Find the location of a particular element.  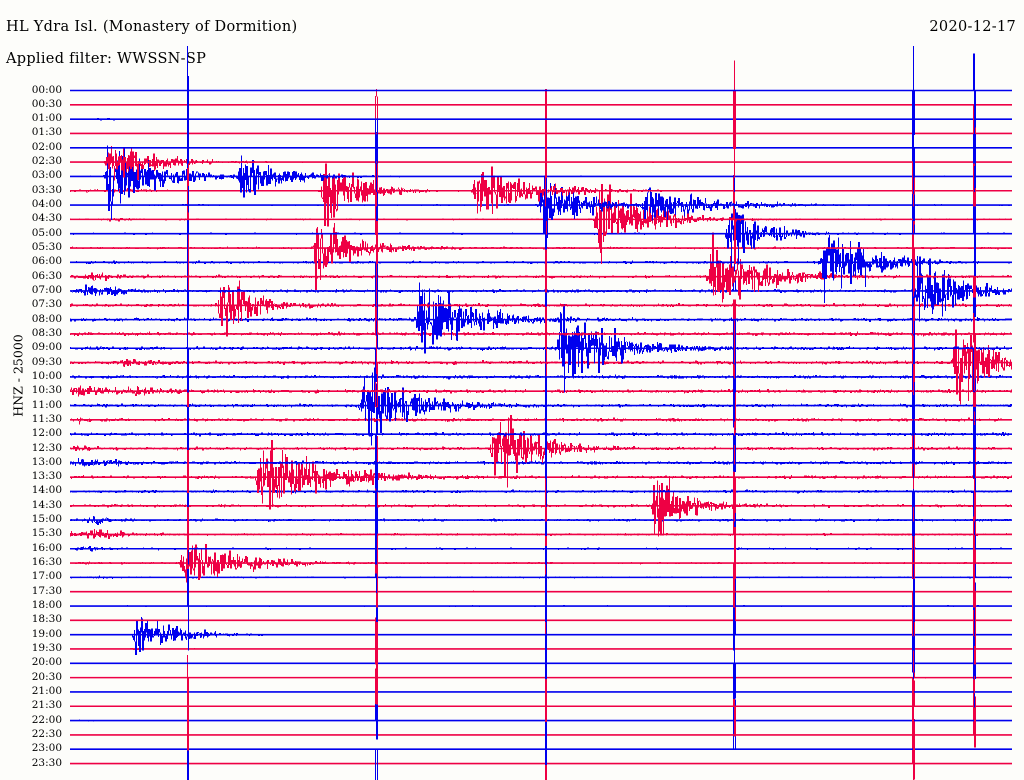

time-tick-label: 15:00 is located at coordinates (46, 519).